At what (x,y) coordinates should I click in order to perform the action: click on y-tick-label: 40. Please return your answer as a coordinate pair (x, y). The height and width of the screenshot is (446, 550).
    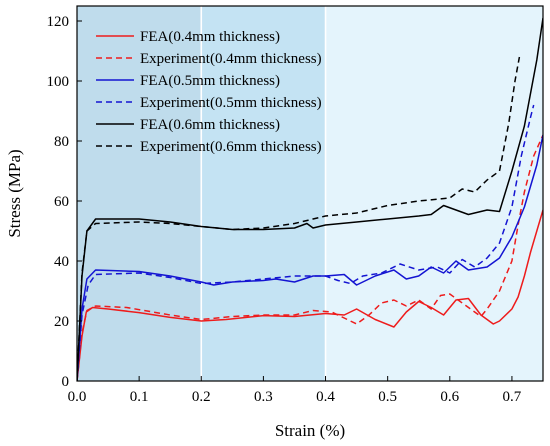
    Looking at the image, I should click on (61, 262).